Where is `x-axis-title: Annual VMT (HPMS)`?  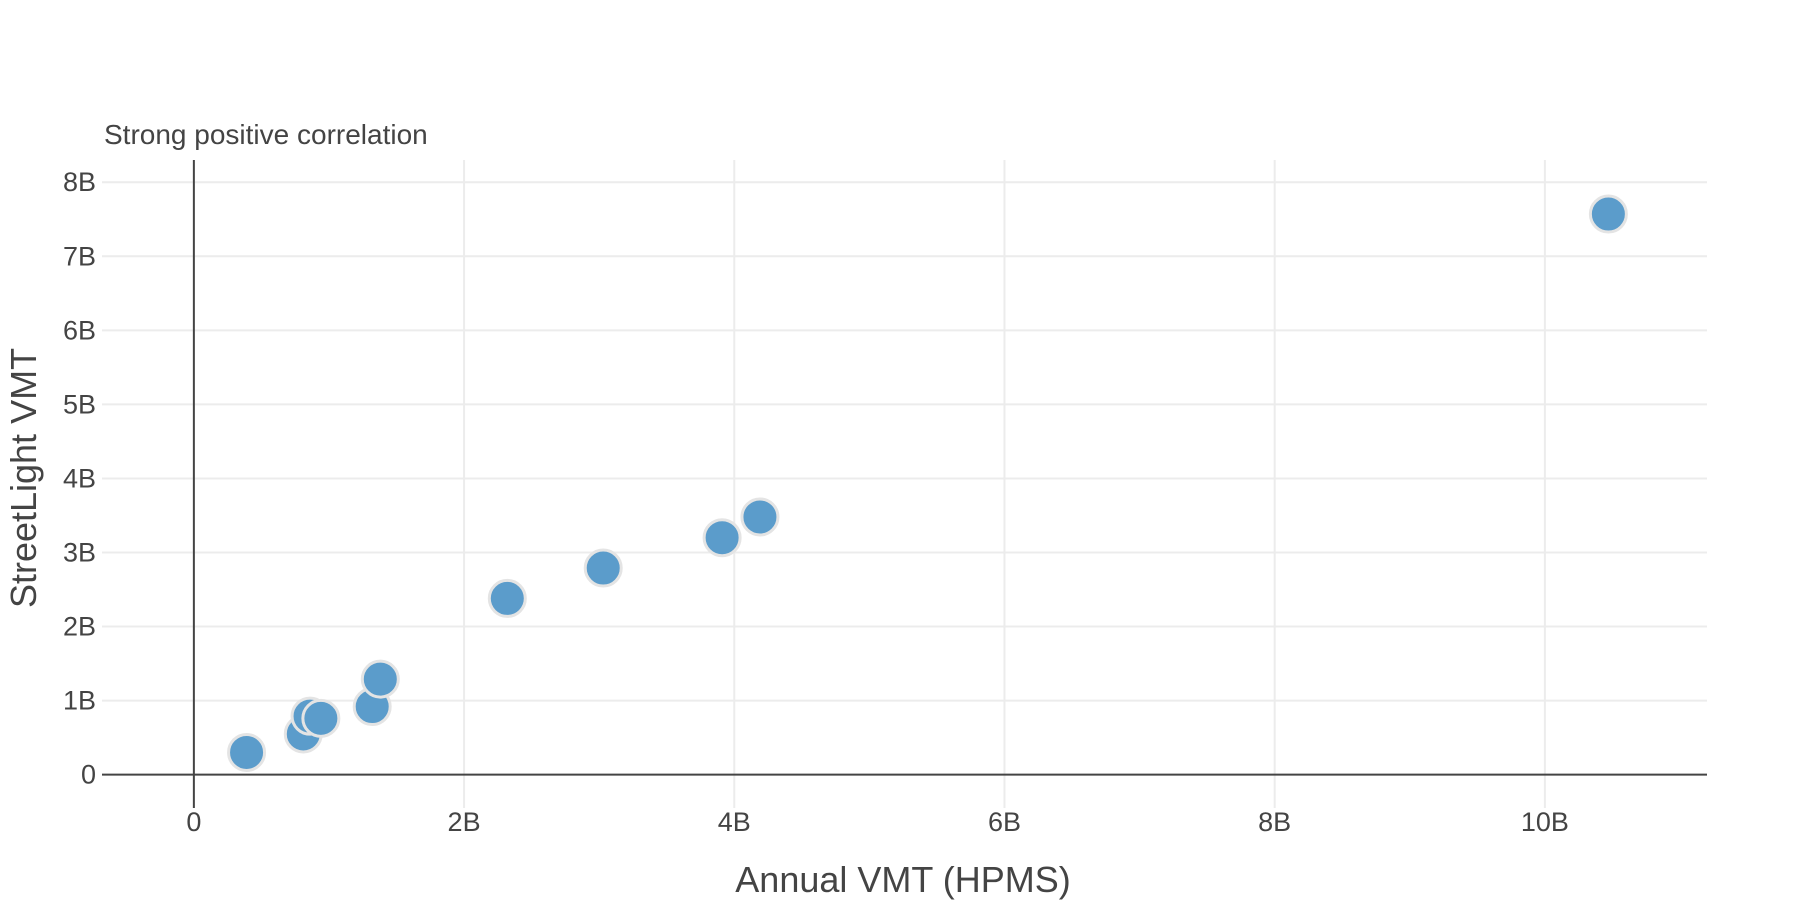 x-axis-title: Annual VMT (HPMS) is located at coordinates (902, 879).